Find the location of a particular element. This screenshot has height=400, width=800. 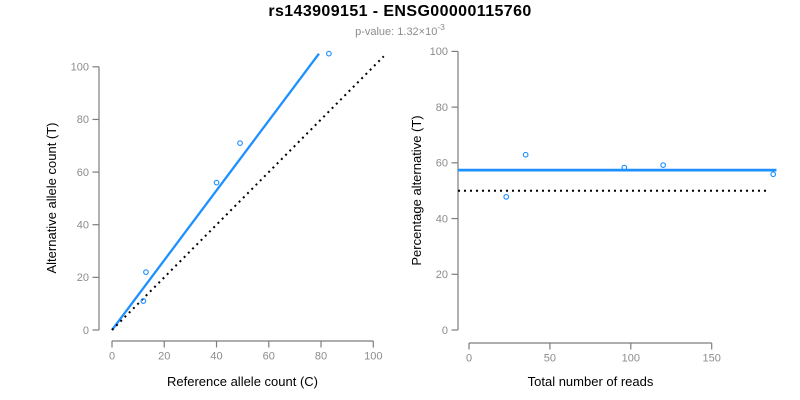

left-y-axis-title: Alternative allele count (T) is located at coordinates (51, 197).